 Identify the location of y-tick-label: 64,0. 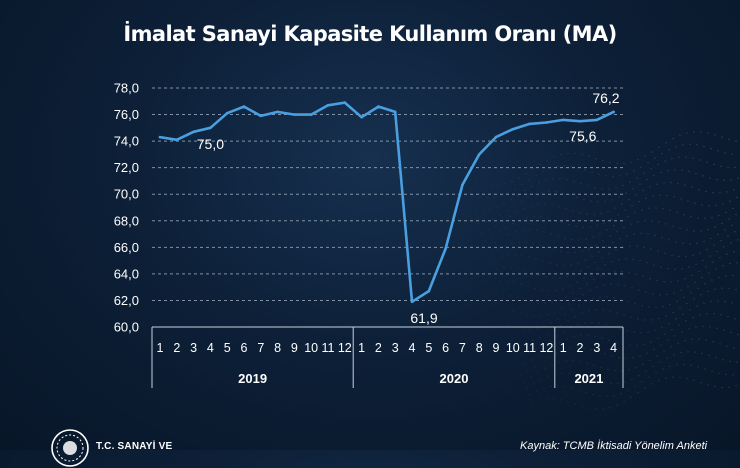
(126, 273).